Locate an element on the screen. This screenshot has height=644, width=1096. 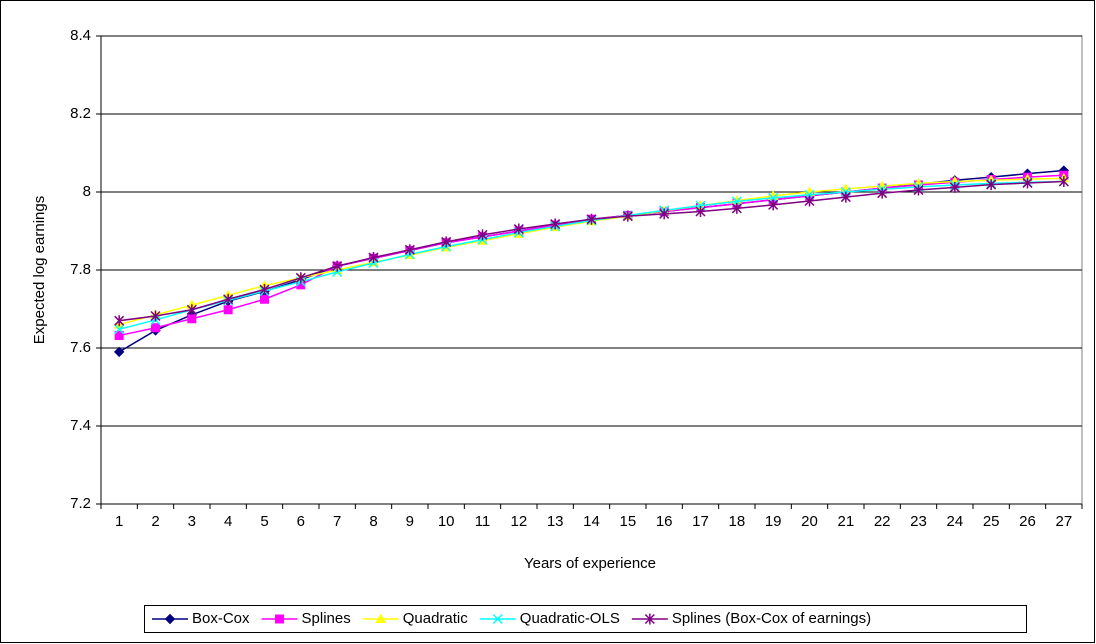
x-tick-label: 20 is located at coordinates (809, 521).